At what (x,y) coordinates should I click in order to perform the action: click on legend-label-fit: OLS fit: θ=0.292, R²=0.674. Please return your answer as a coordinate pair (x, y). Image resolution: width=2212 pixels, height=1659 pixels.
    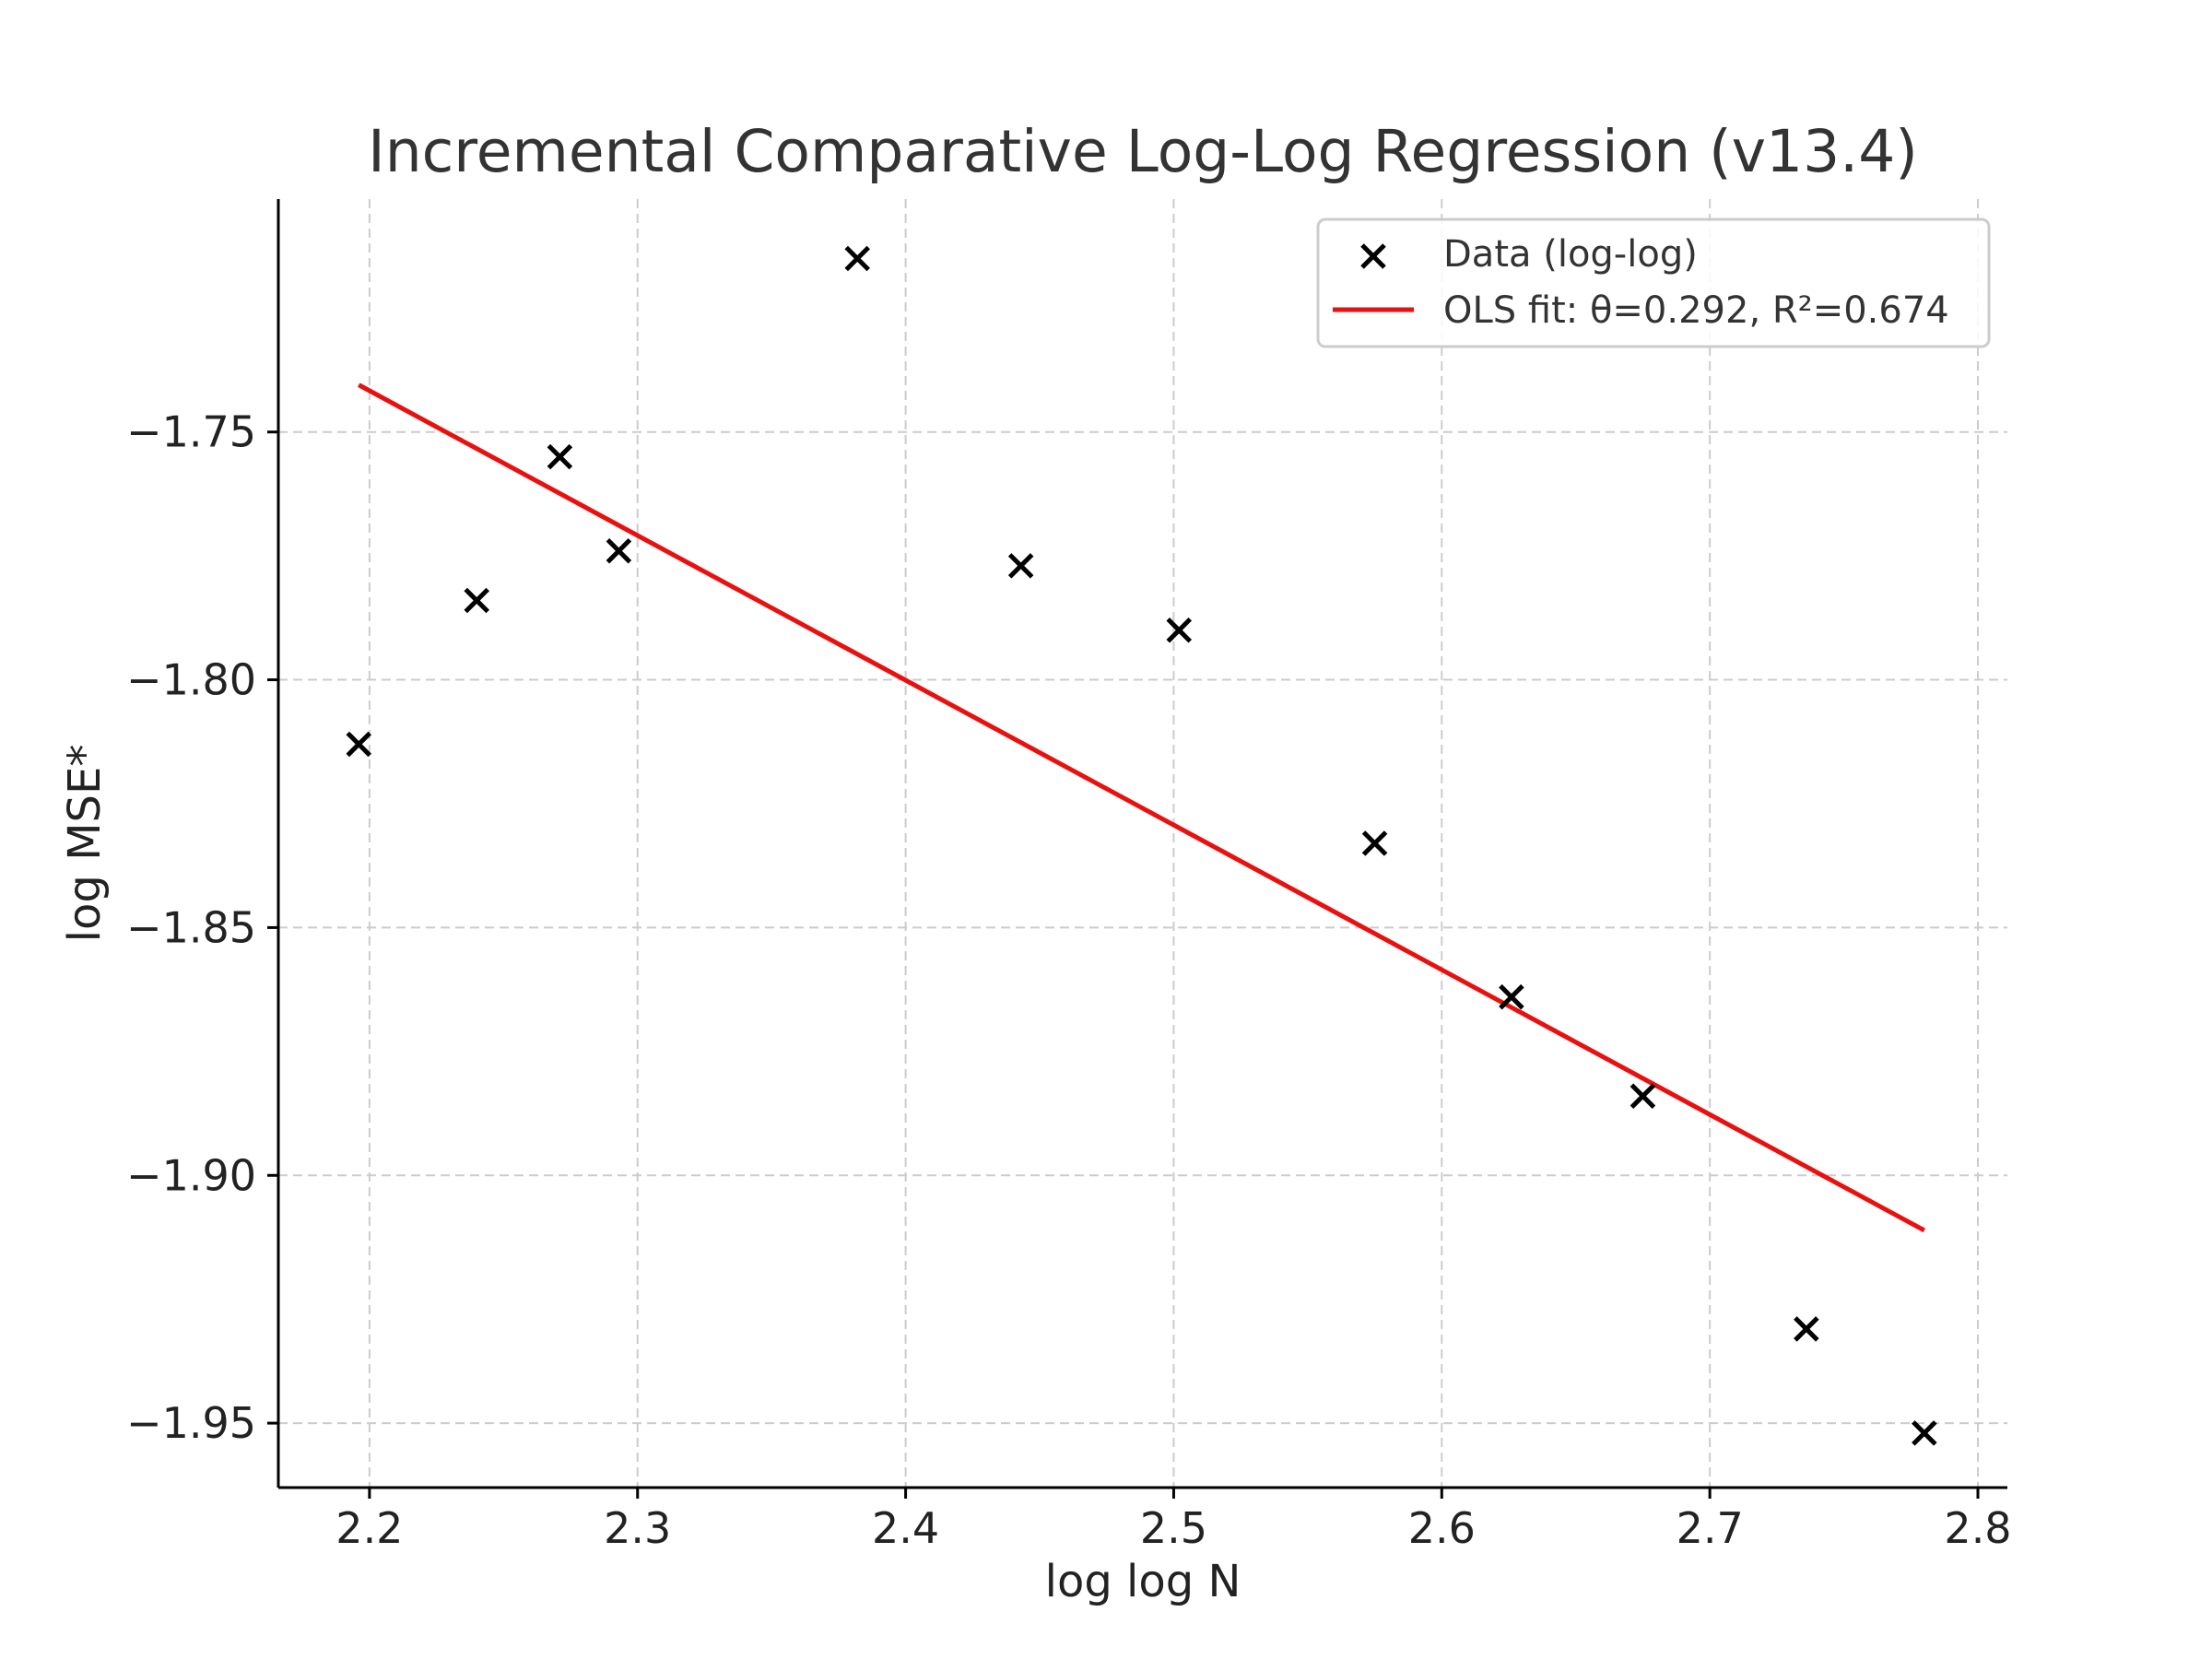
    Looking at the image, I should click on (1696, 310).